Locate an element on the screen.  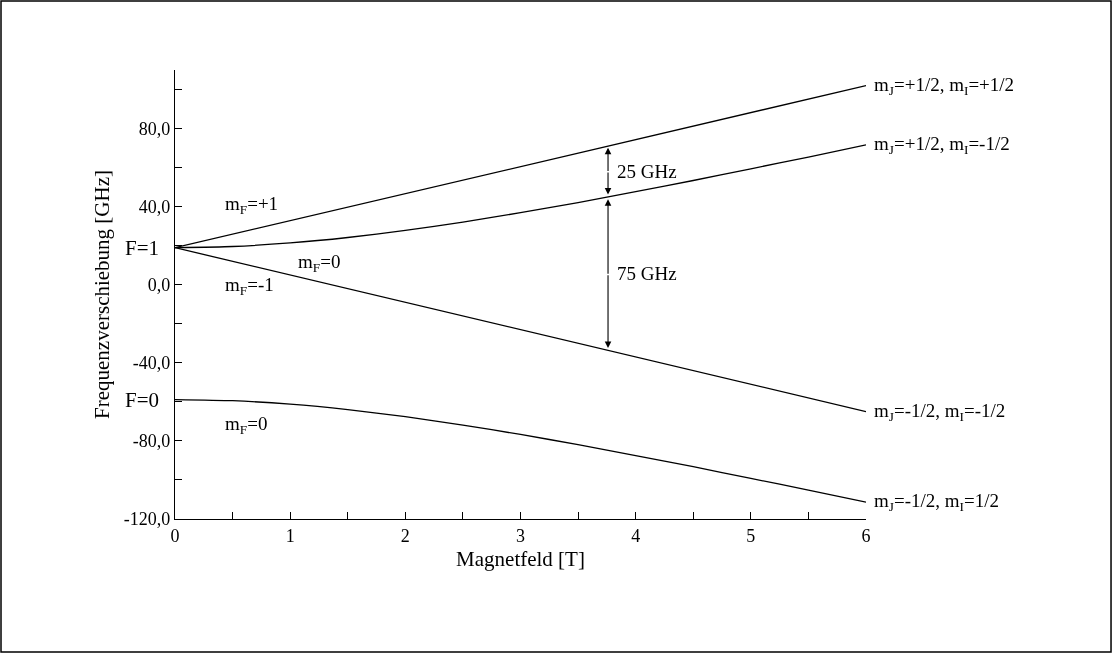
text: F=1 is located at coordinates (142, 248).